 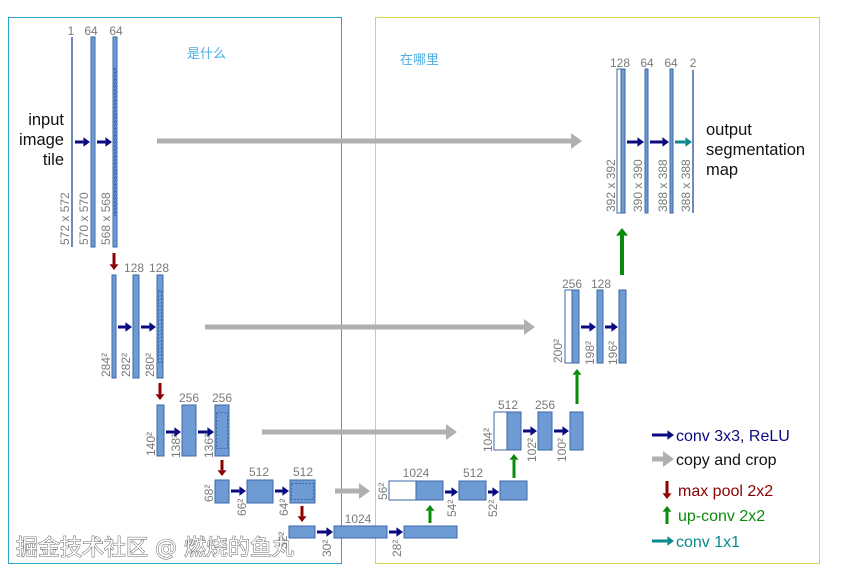 What do you see at coordinates (755, 150) in the screenshot?
I see `output-label-line: segmentation` at bounding box center [755, 150].